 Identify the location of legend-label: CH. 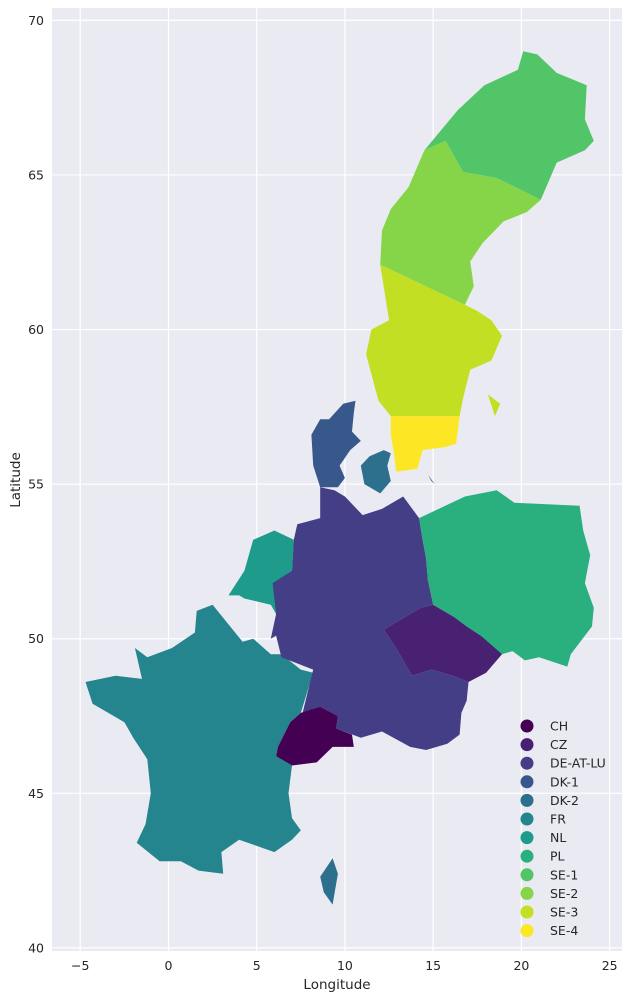
(559, 726).